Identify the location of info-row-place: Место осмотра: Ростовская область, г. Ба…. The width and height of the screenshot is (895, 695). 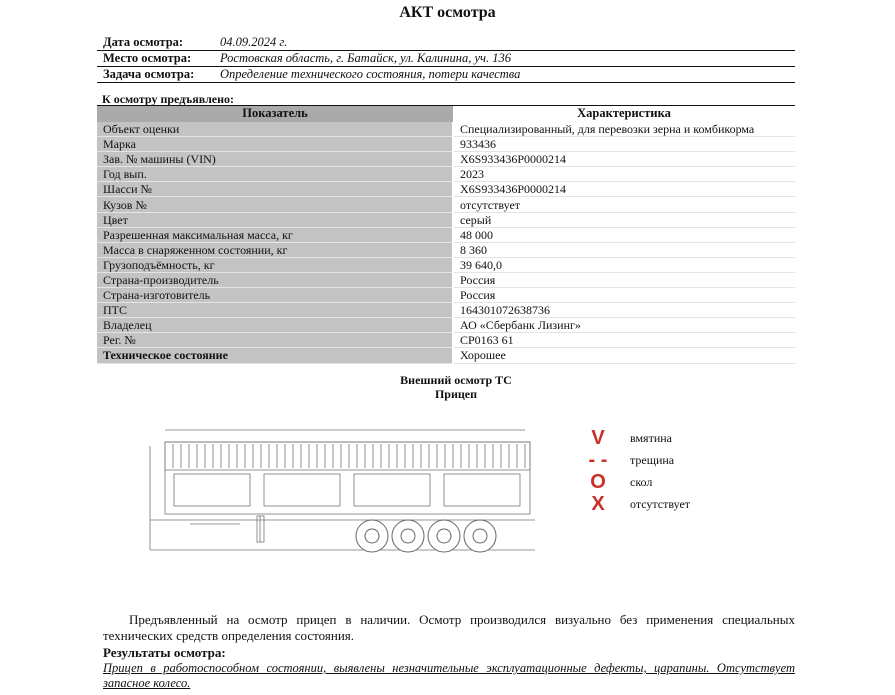
(446, 59).